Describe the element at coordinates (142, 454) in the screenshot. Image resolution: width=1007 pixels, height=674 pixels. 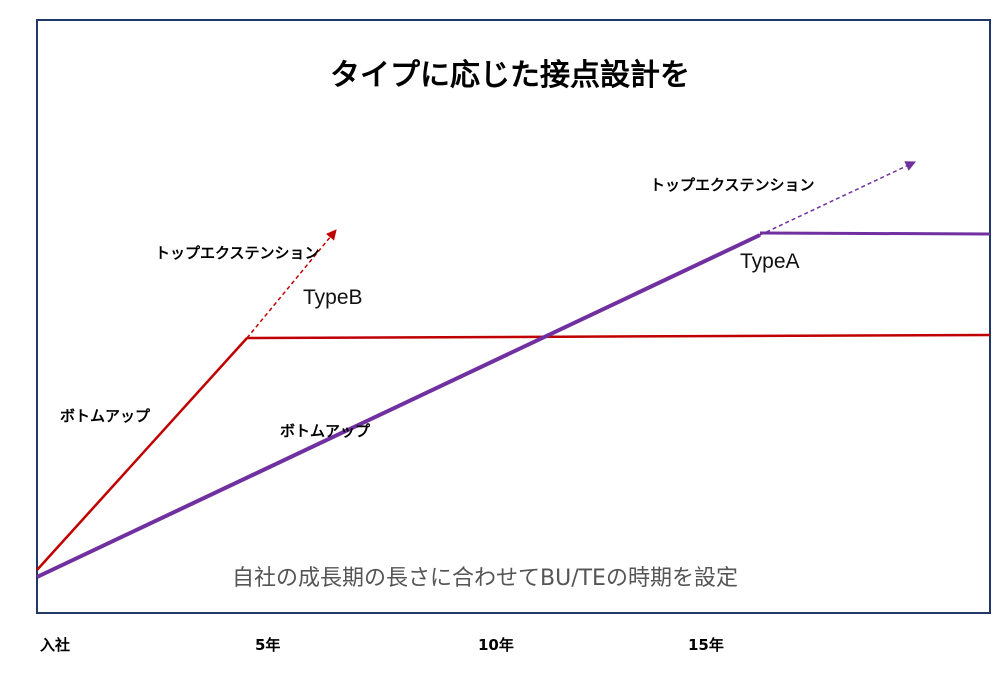
I see `type-b-bottom-up-line` at that location.